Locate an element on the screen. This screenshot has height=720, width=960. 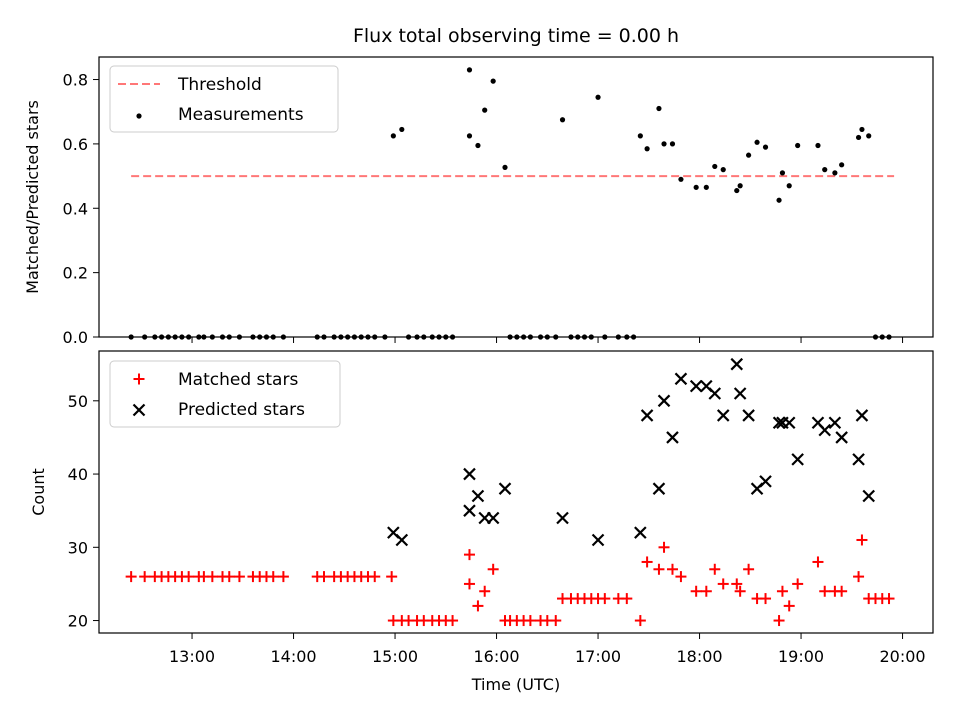
top-y-tick-label: 0.2 is located at coordinates (75, 273).